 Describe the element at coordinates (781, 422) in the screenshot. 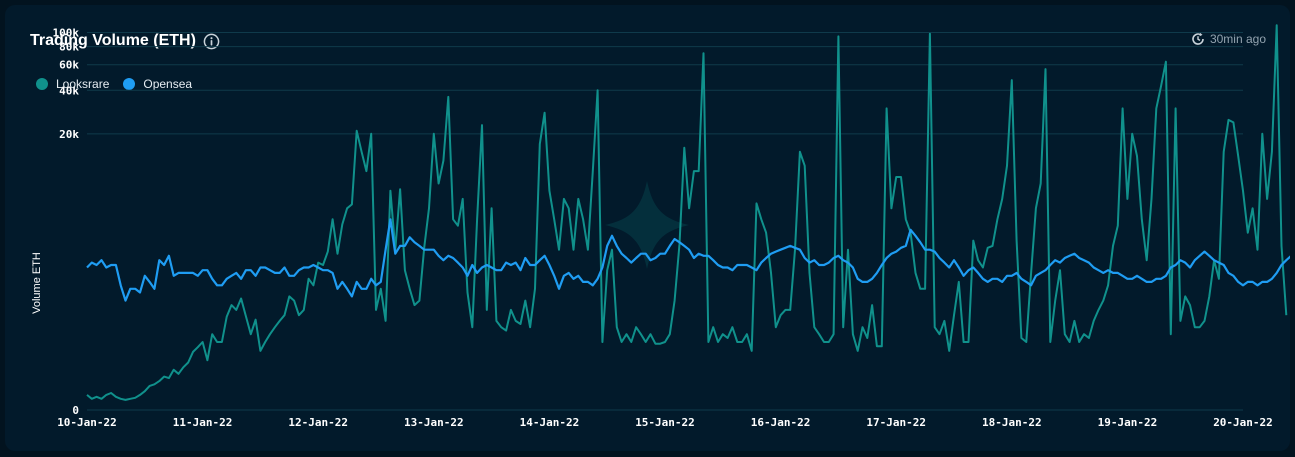

I see `x-tick-label: 16-Jan-22` at that location.